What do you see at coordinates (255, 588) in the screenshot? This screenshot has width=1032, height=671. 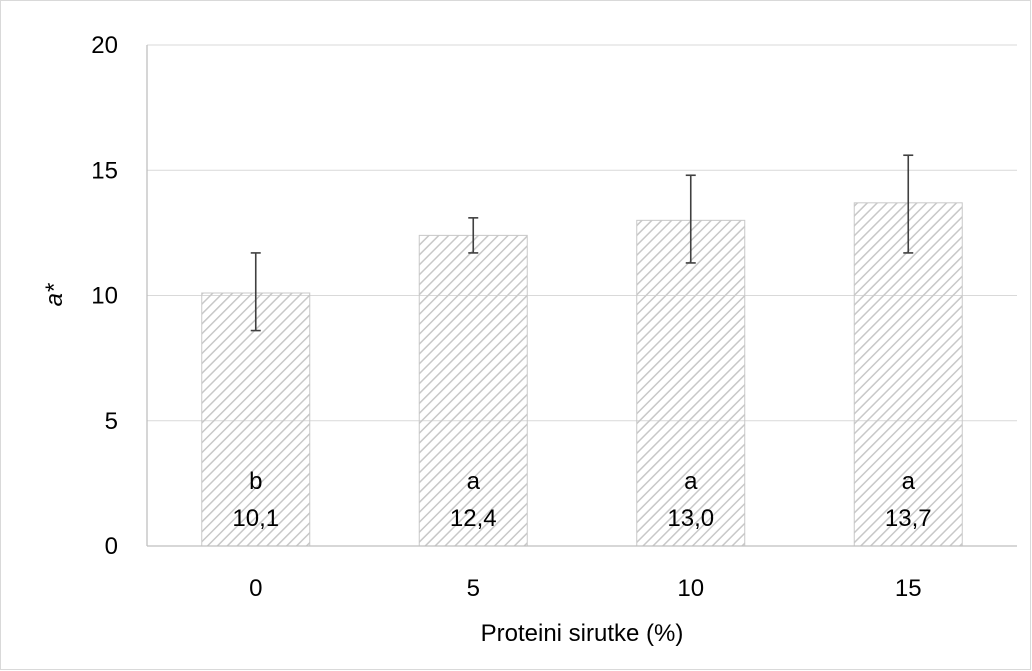 I see `x-tick-label: 0` at bounding box center [255, 588].